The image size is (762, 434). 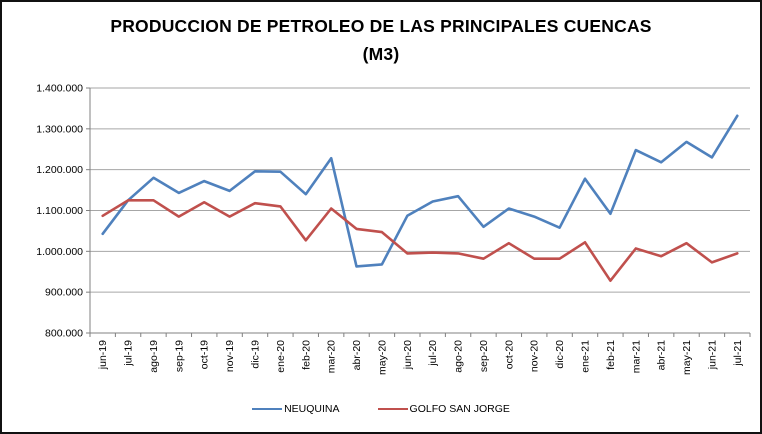 What do you see at coordinates (332, 356) in the screenshot?
I see `x-axis-tick-label: mar-20` at bounding box center [332, 356].